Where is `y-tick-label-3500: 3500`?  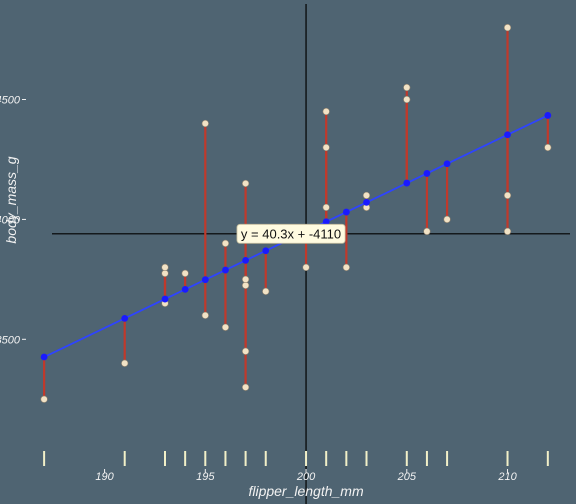
y-tick-label-3500: 3500 is located at coordinates (10, 340).